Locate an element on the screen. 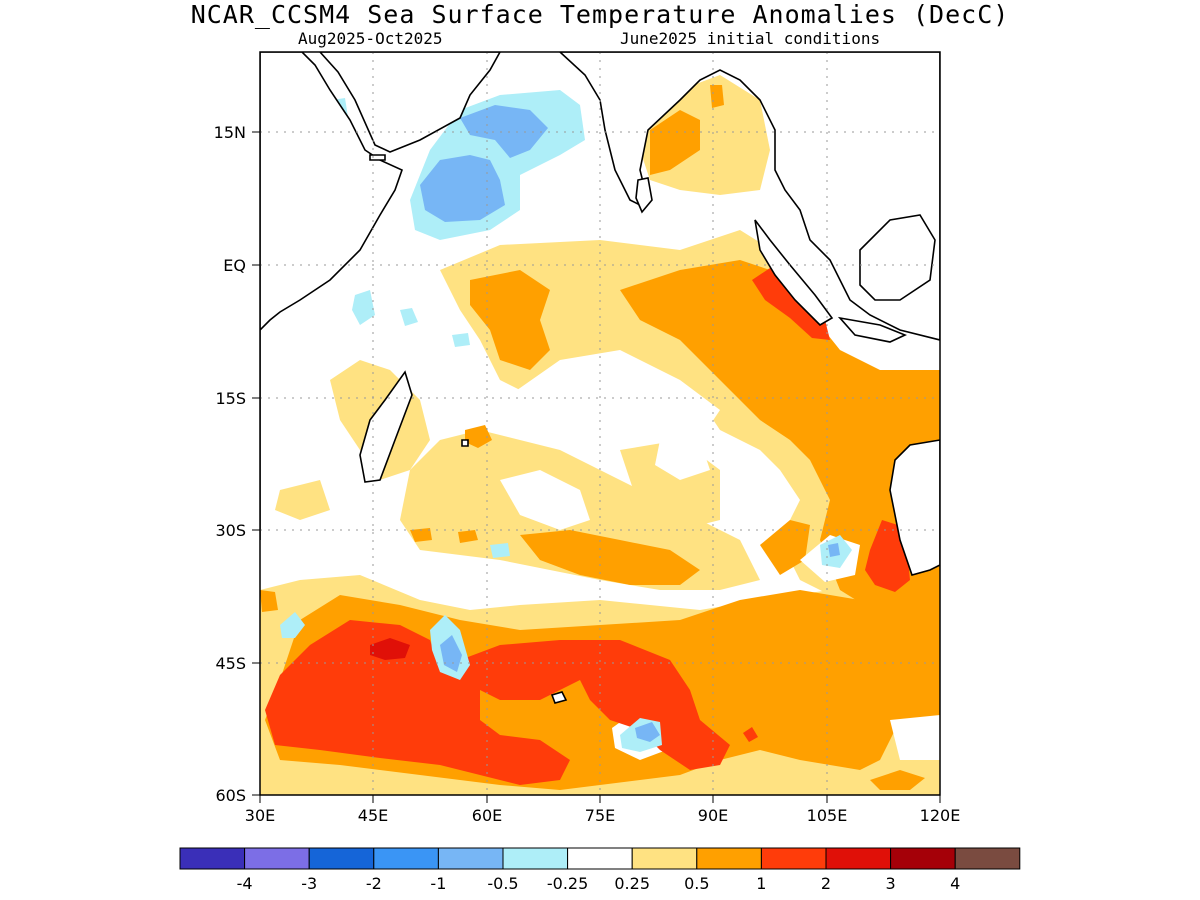 This screenshot has height=900, width=1200. socotra is located at coordinates (377, 157).